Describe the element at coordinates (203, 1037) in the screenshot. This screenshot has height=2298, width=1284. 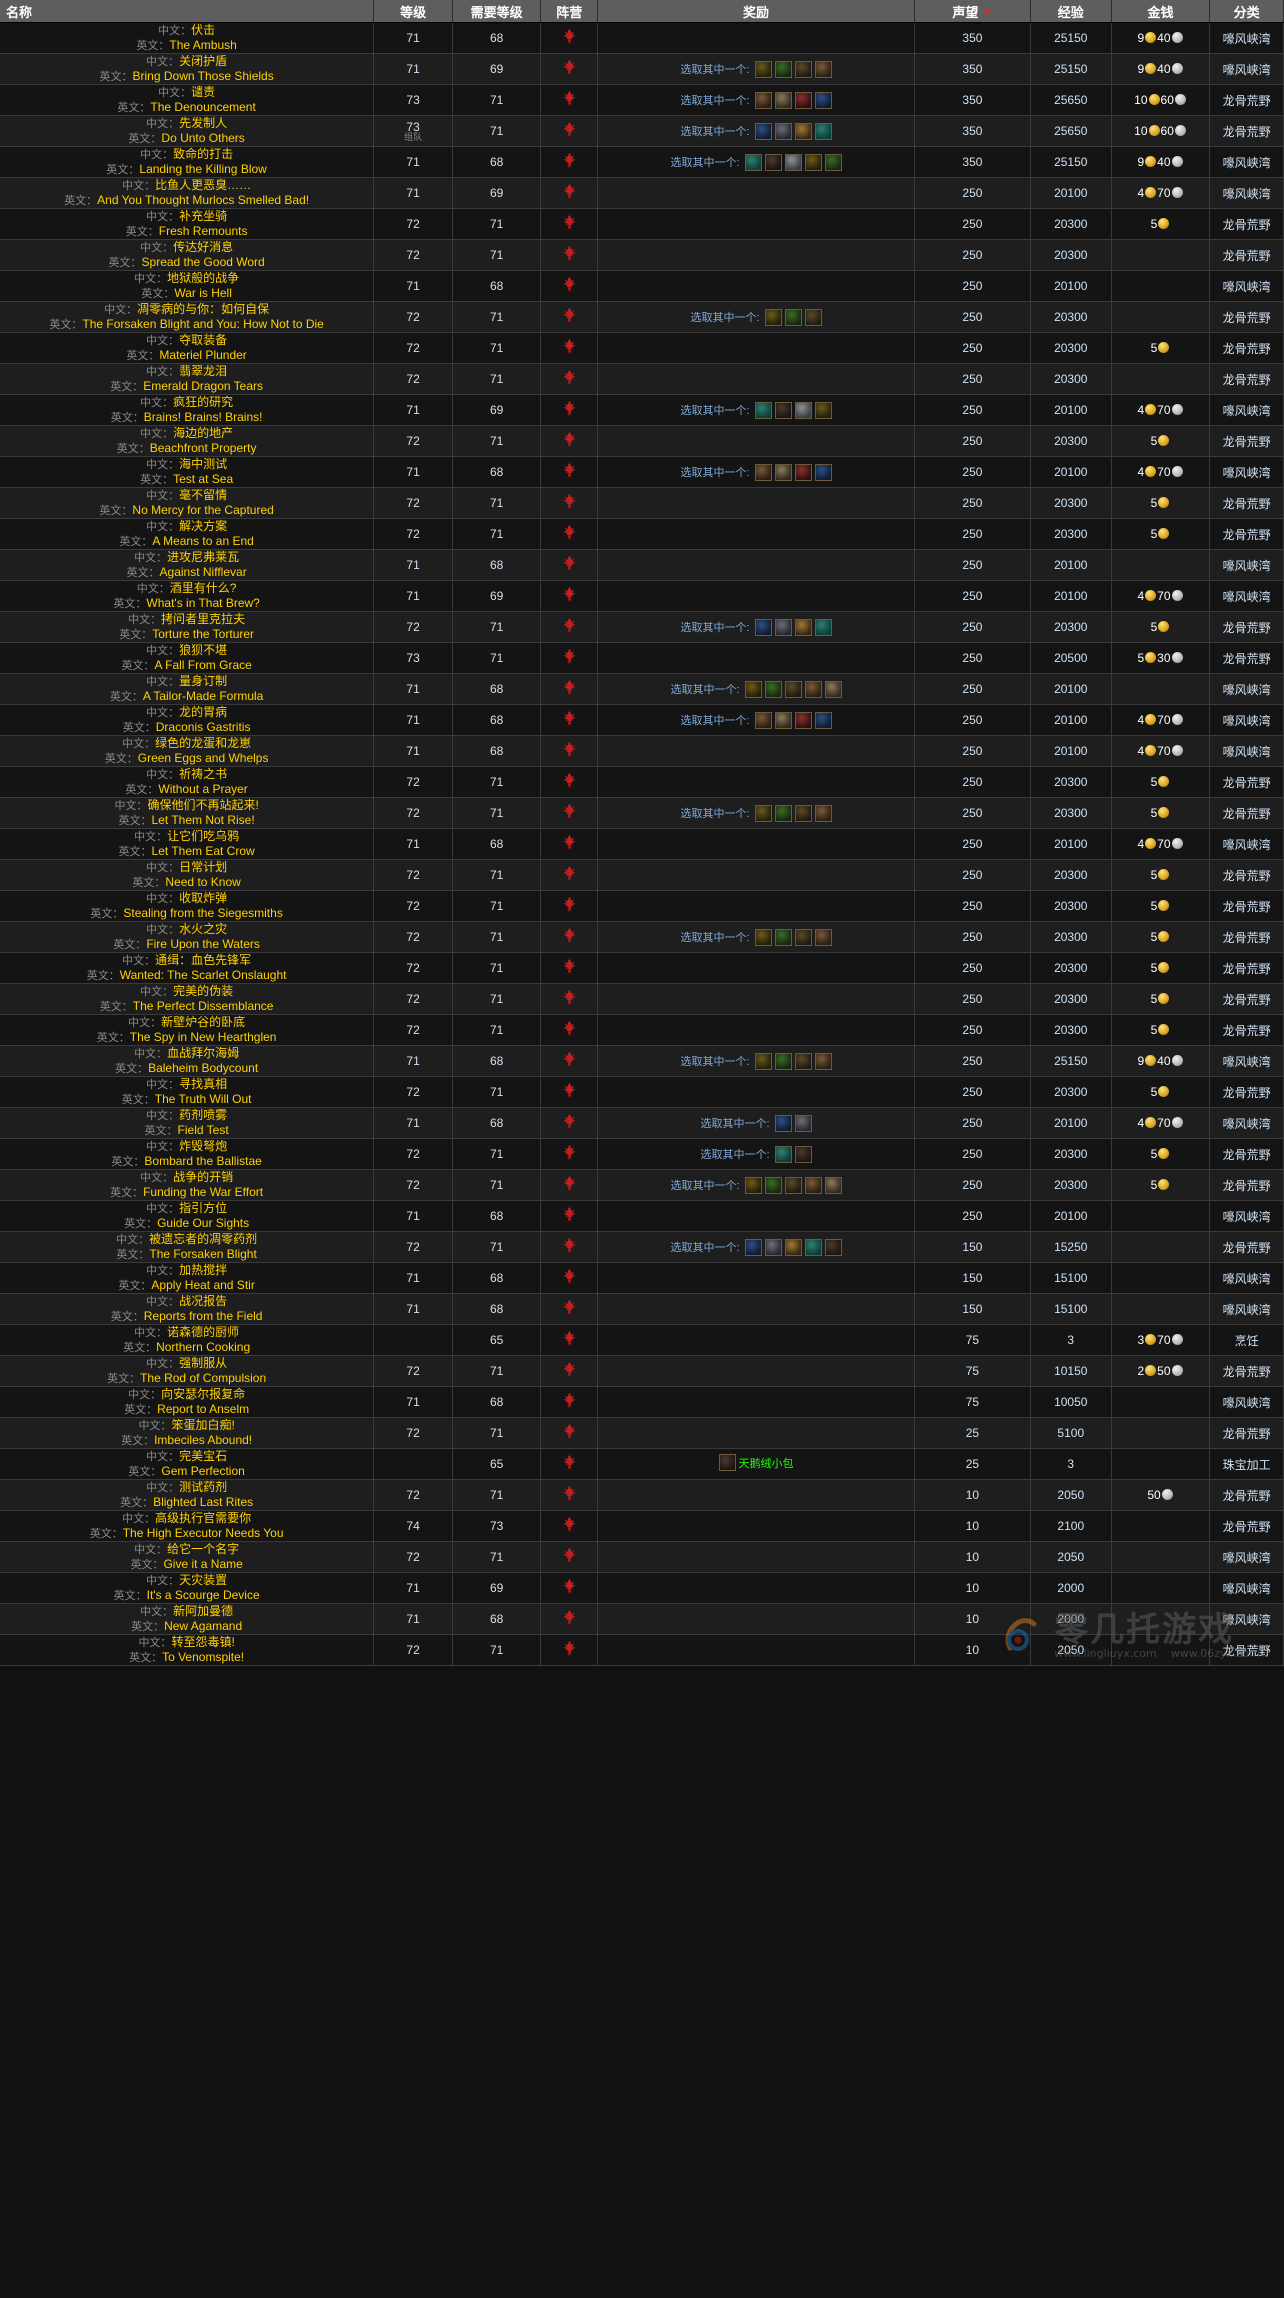
I see `quest-name-en: The Spy in New Hearthglen` at that location.